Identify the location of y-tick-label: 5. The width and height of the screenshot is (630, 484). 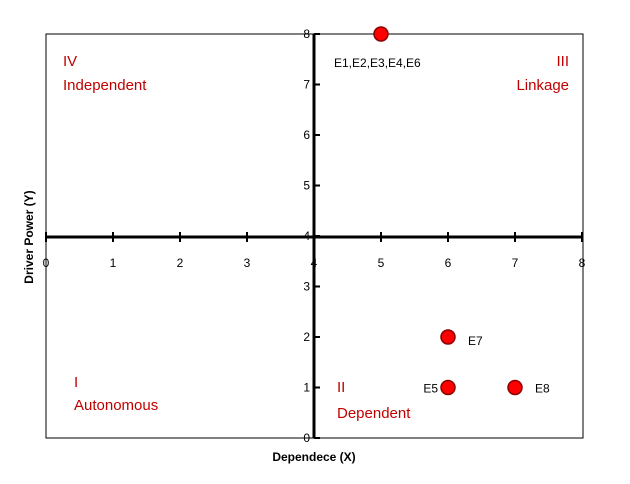
(306, 186).